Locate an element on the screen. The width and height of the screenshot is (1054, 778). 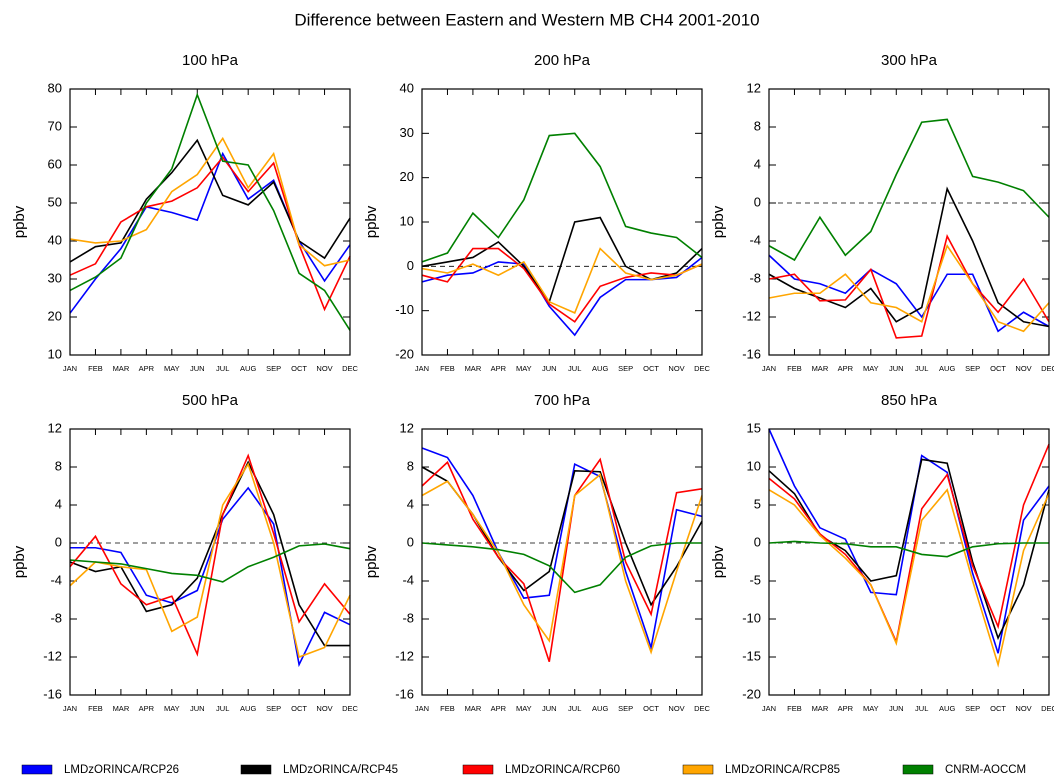
y-tick-label: 5 is located at coordinates (757, 503).